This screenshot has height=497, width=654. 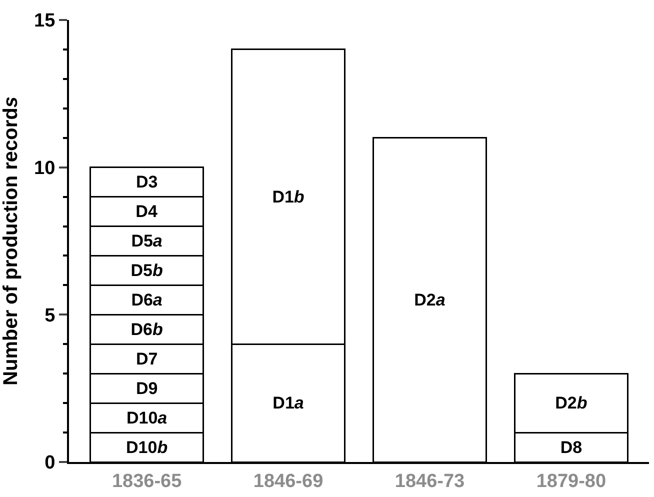 I want to click on data-label: D3, so click(x=147, y=182).